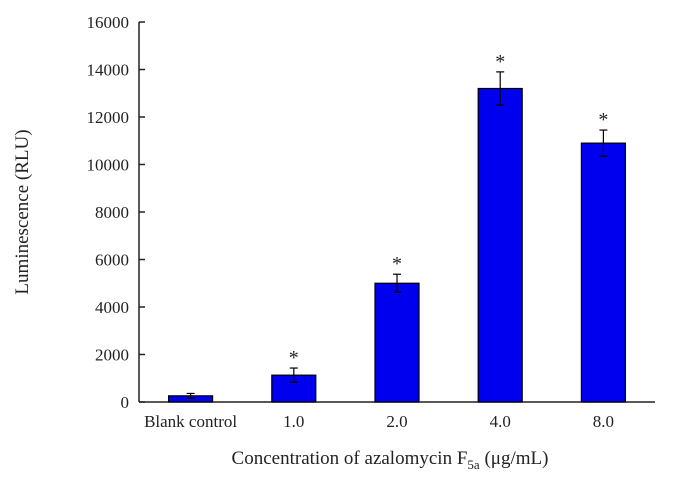 The image size is (673, 483). What do you see at coordinates (108, 117) in the screenshot?
I see `y-tick-label: 12000` at bounding box center [108, 117].